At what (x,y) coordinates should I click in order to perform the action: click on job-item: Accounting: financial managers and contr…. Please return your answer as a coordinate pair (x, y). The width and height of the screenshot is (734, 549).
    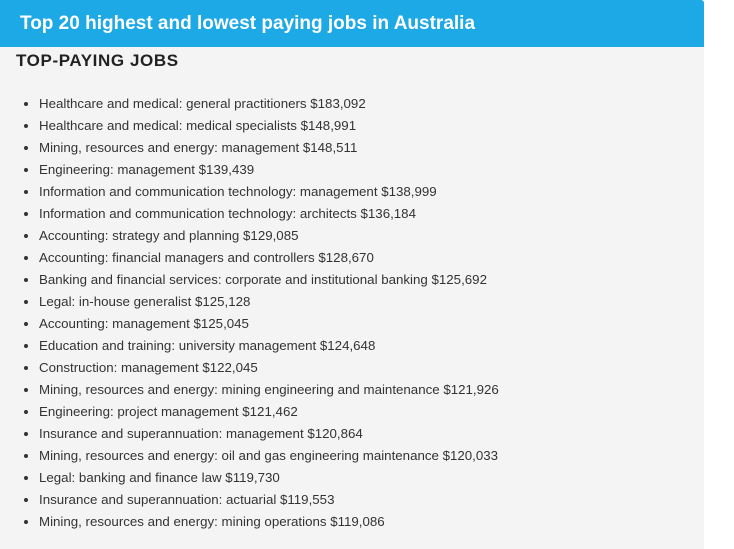
    Looking at the image, I should click on (371, 258).